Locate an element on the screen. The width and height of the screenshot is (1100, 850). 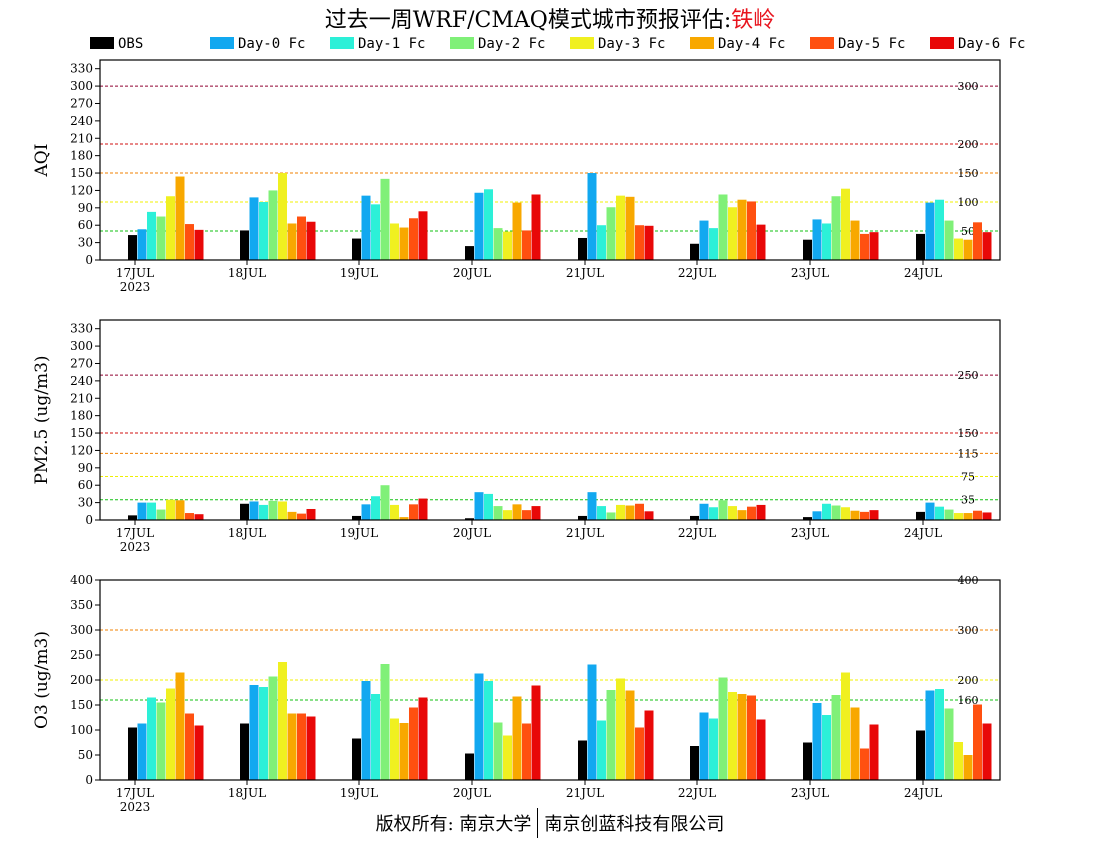
threshold-label: 75 is located at coordinates (968, 477).